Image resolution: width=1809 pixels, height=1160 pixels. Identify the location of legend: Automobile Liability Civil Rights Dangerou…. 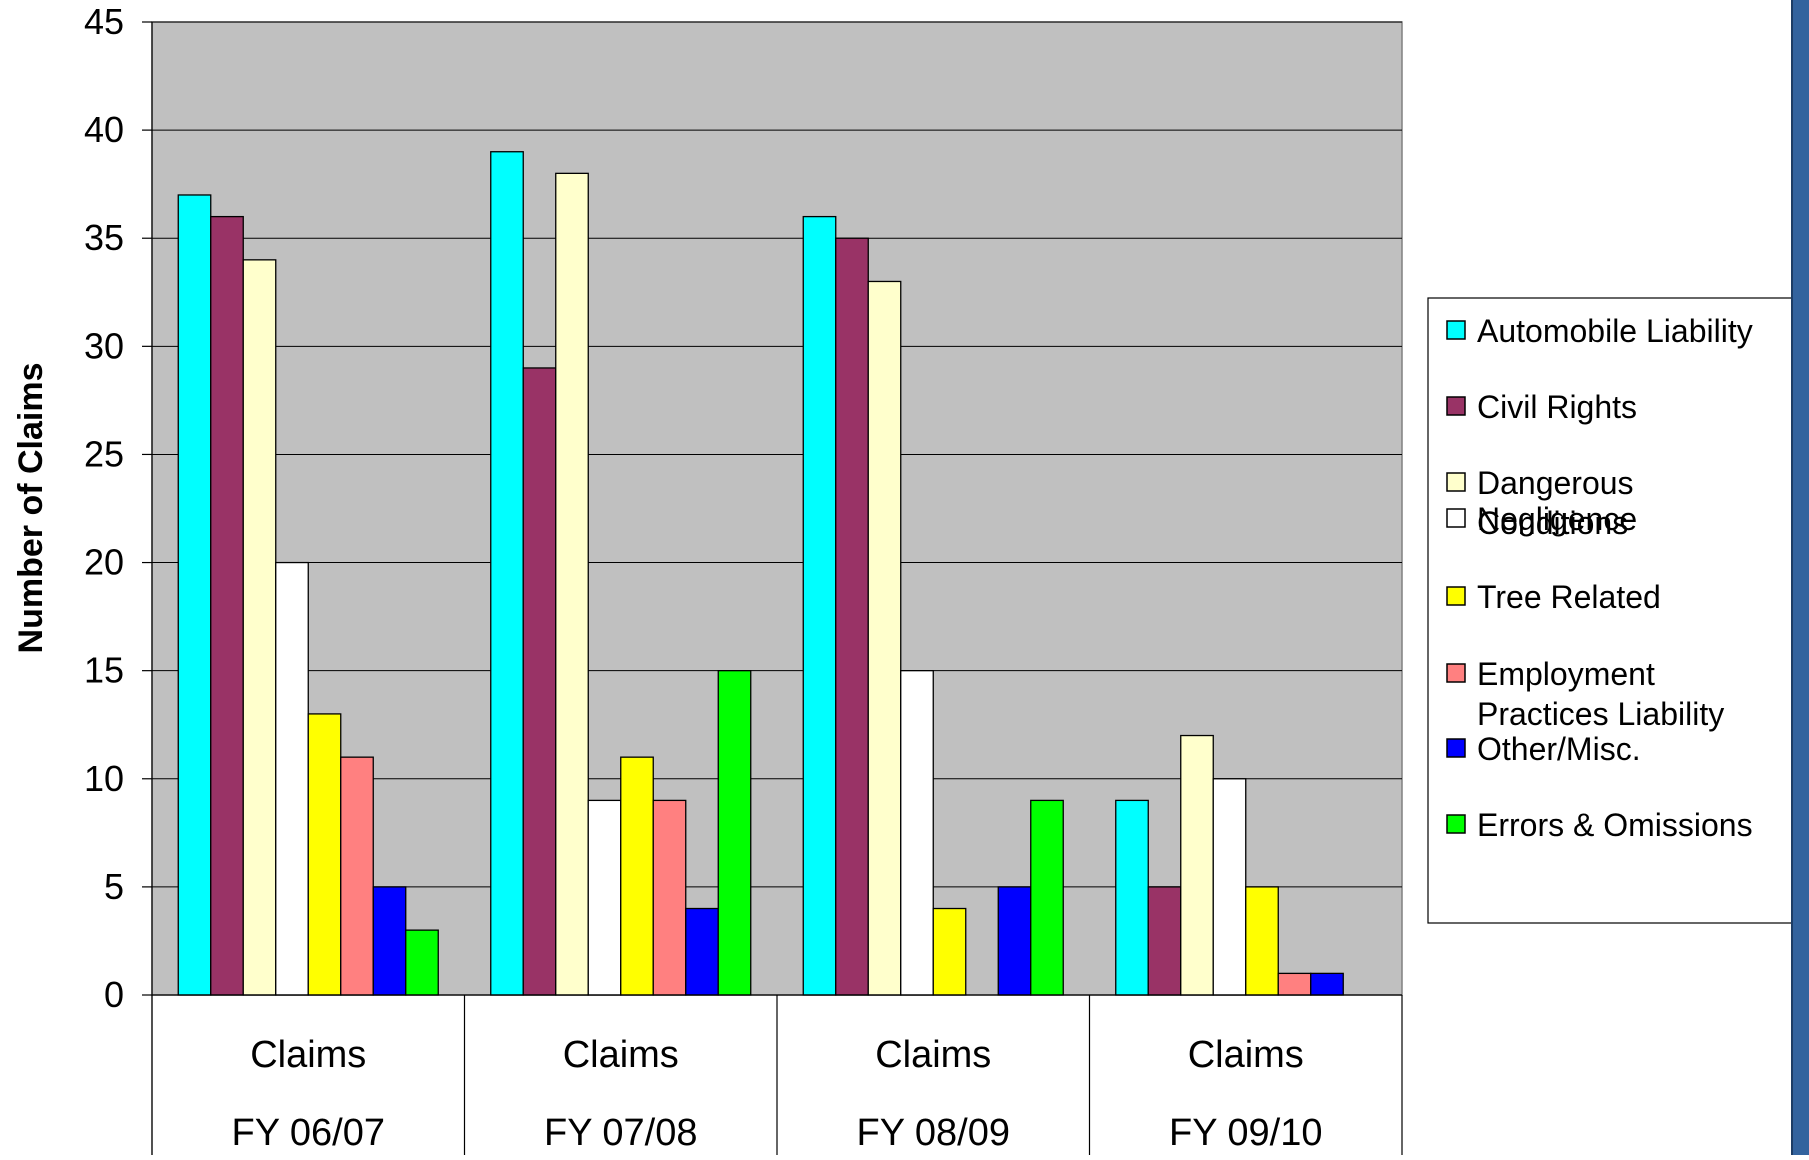
(1611, 610).